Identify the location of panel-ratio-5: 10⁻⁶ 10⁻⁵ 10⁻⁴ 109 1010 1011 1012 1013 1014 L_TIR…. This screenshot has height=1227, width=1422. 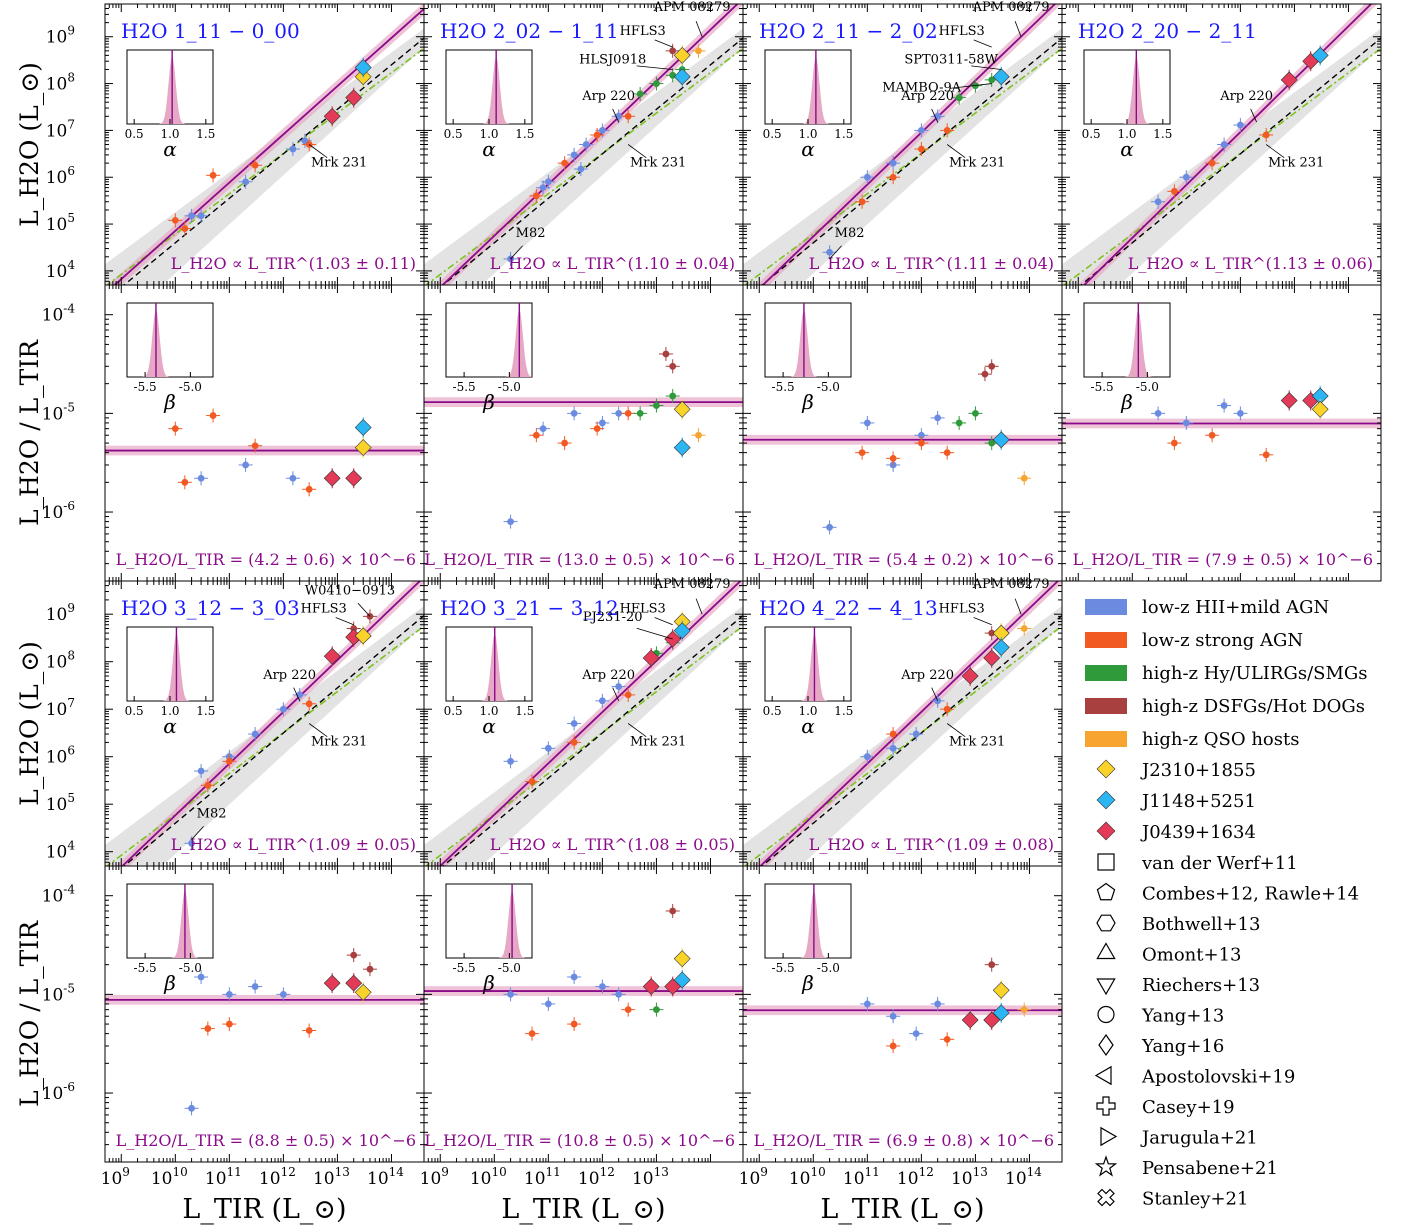
(233, 1045).